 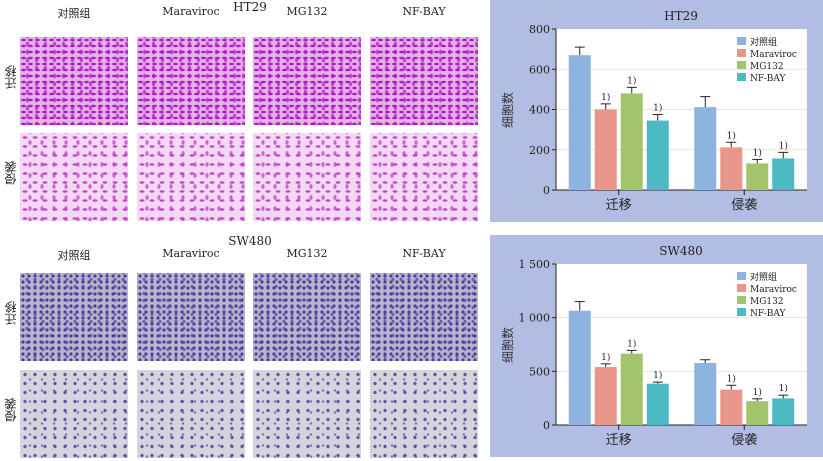 What do you see at coordinates (250, 241) in the screenshot?
I see `sw480-title: SW480` at bounding box center [250, 241].